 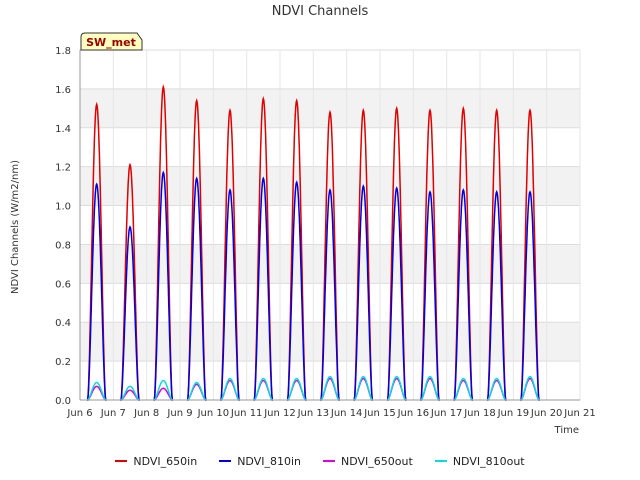 I want to click on legend-label-ndvi-810in: NDVI_810in, so click(x=269, y=461).